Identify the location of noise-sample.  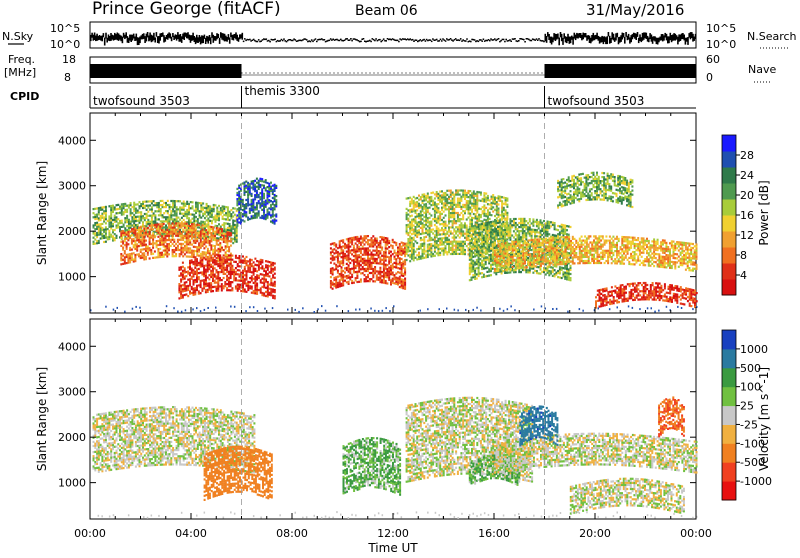
(688, 41).